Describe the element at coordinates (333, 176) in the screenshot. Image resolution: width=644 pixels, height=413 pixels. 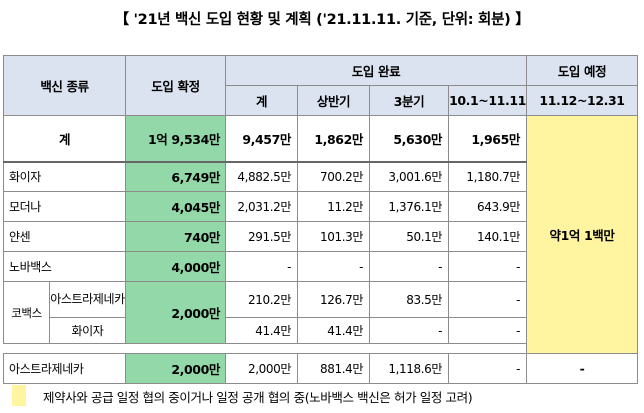
I see `h1-cell: 700.2만` at that location.